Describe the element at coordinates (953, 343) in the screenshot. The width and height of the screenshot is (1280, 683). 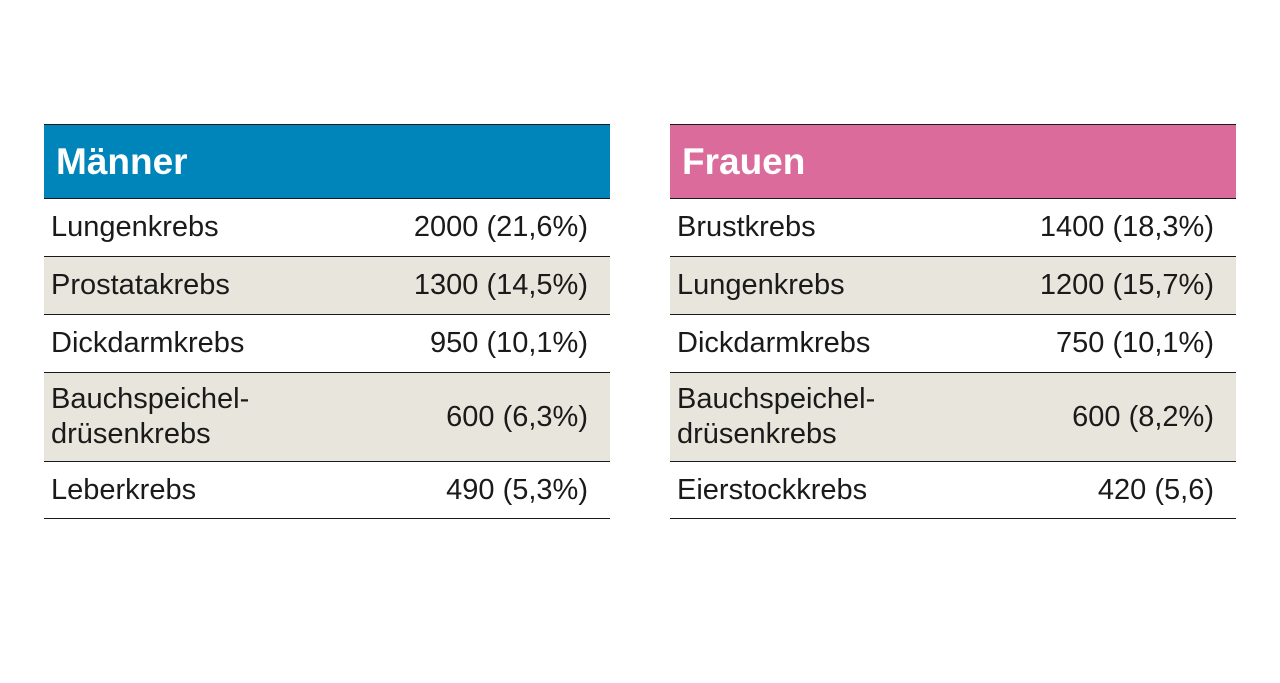
I see `table-row: Dickdarmkrebs 750 (10,1%)` at that location.